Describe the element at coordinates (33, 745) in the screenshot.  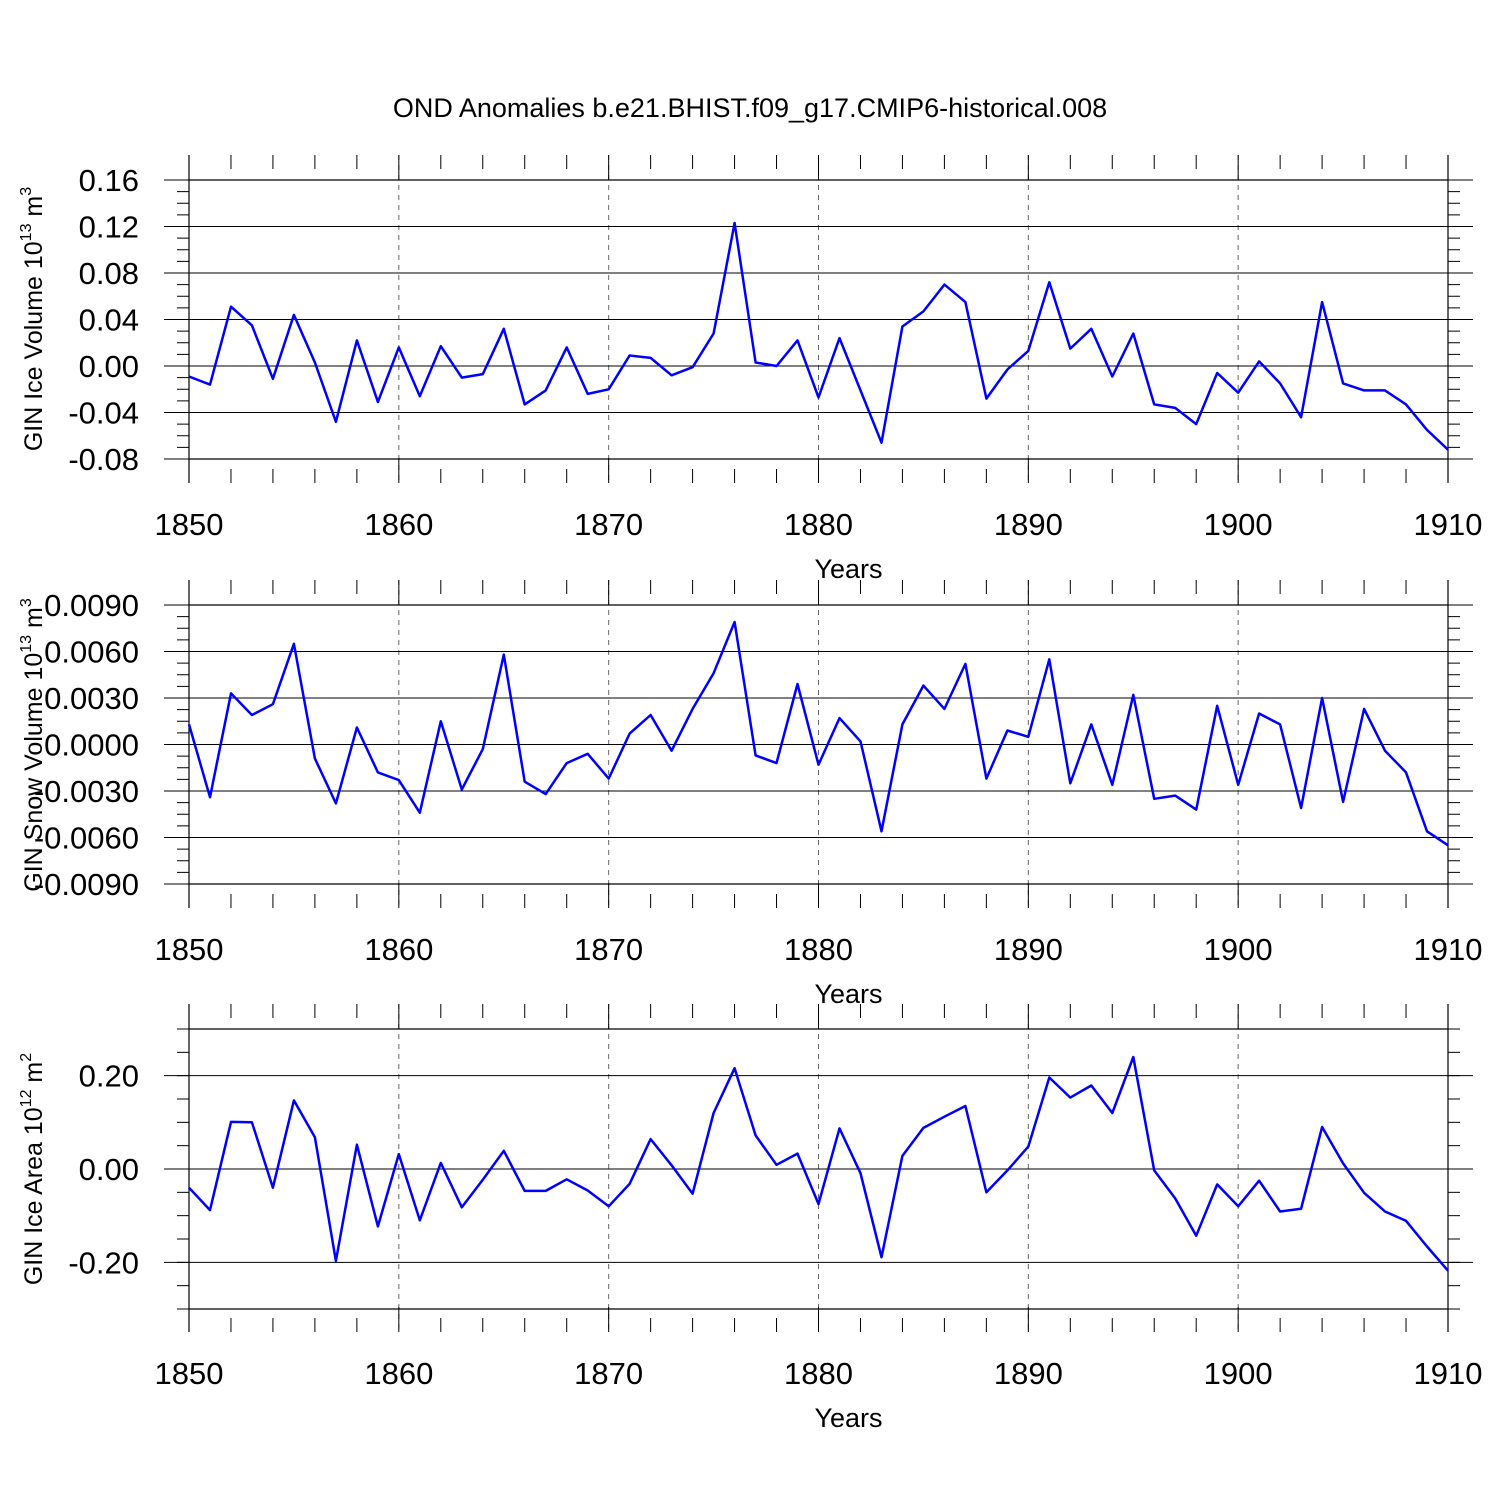
I see `y-axis-label: GIN Snow Volume 1013 m3` at that location.